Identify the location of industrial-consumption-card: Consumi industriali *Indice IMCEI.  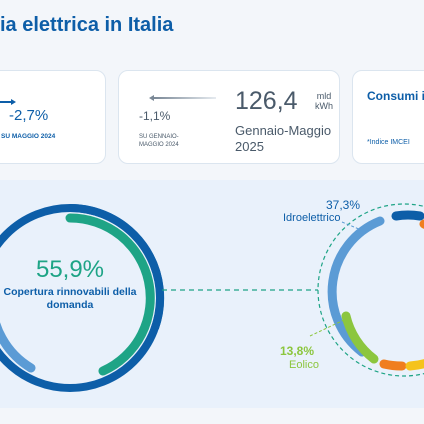
(388, 117).